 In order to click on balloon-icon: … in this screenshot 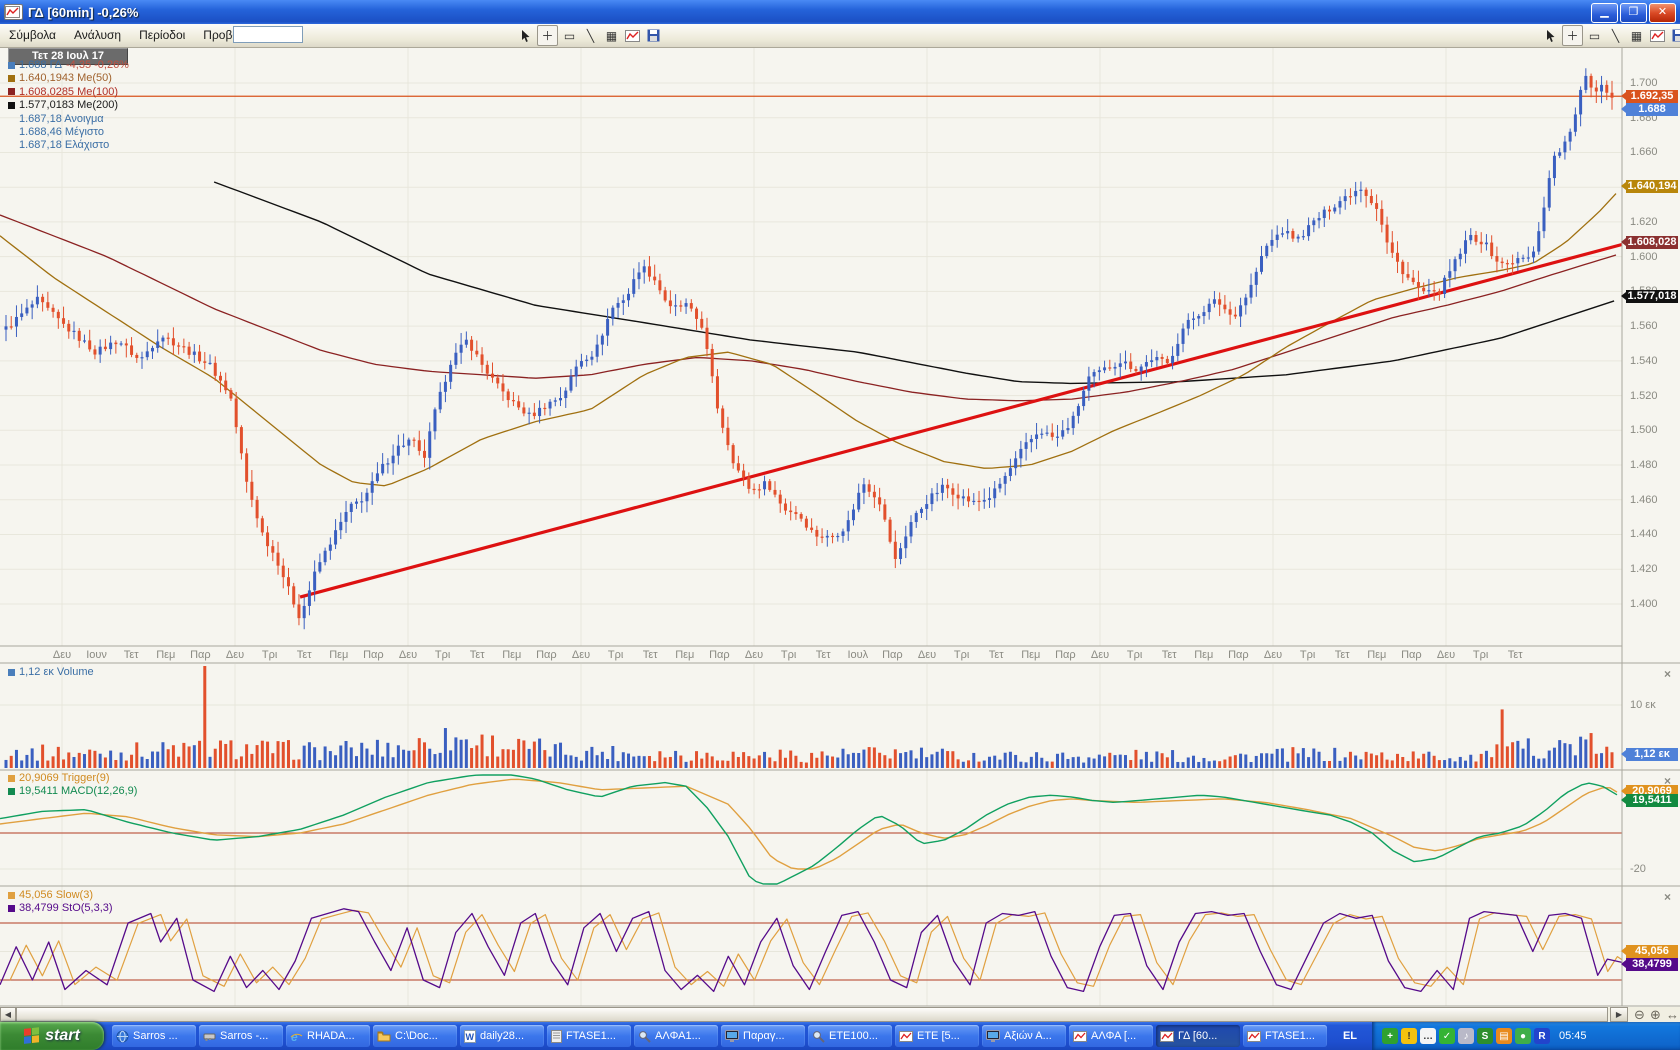, I will do `click(1428, 1036)`.